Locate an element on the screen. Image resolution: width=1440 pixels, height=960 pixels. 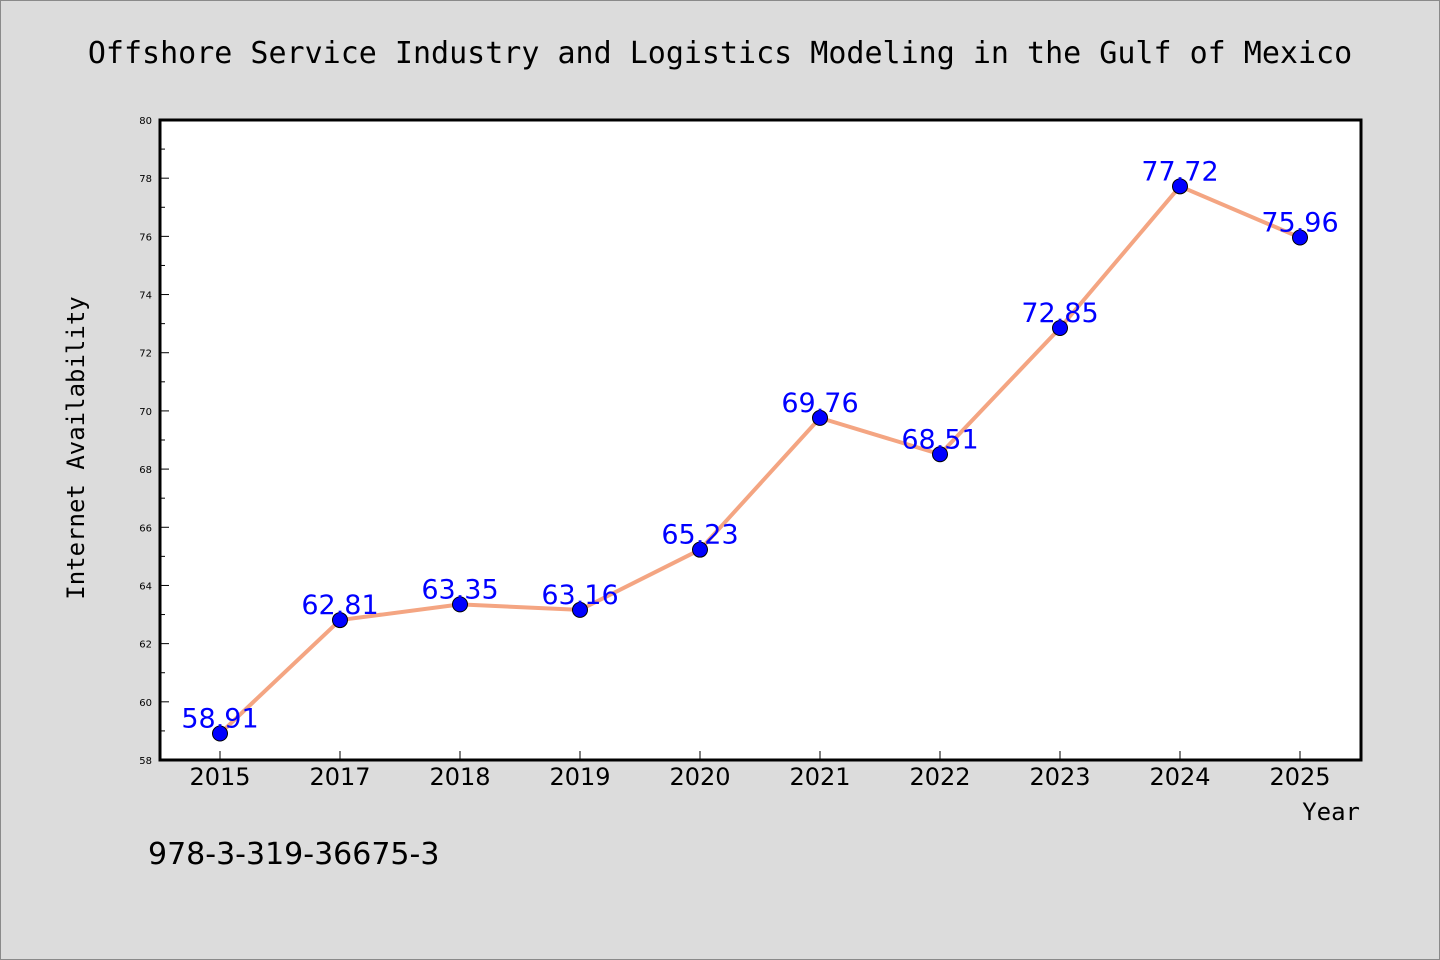
y-tick-label: 62 is located at coordinates (145, 645).